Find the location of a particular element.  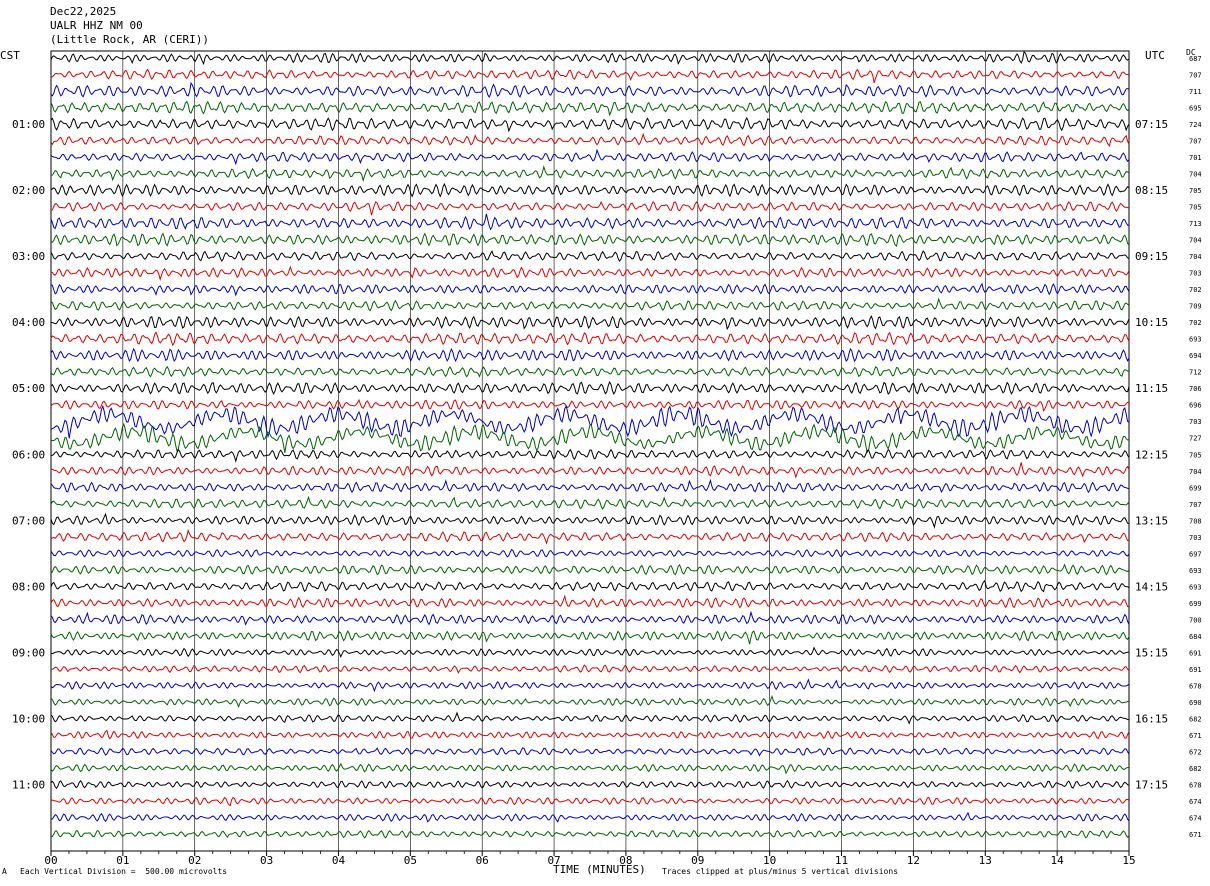

x-tick-label: 14 is located at coordinates (1058, 860).